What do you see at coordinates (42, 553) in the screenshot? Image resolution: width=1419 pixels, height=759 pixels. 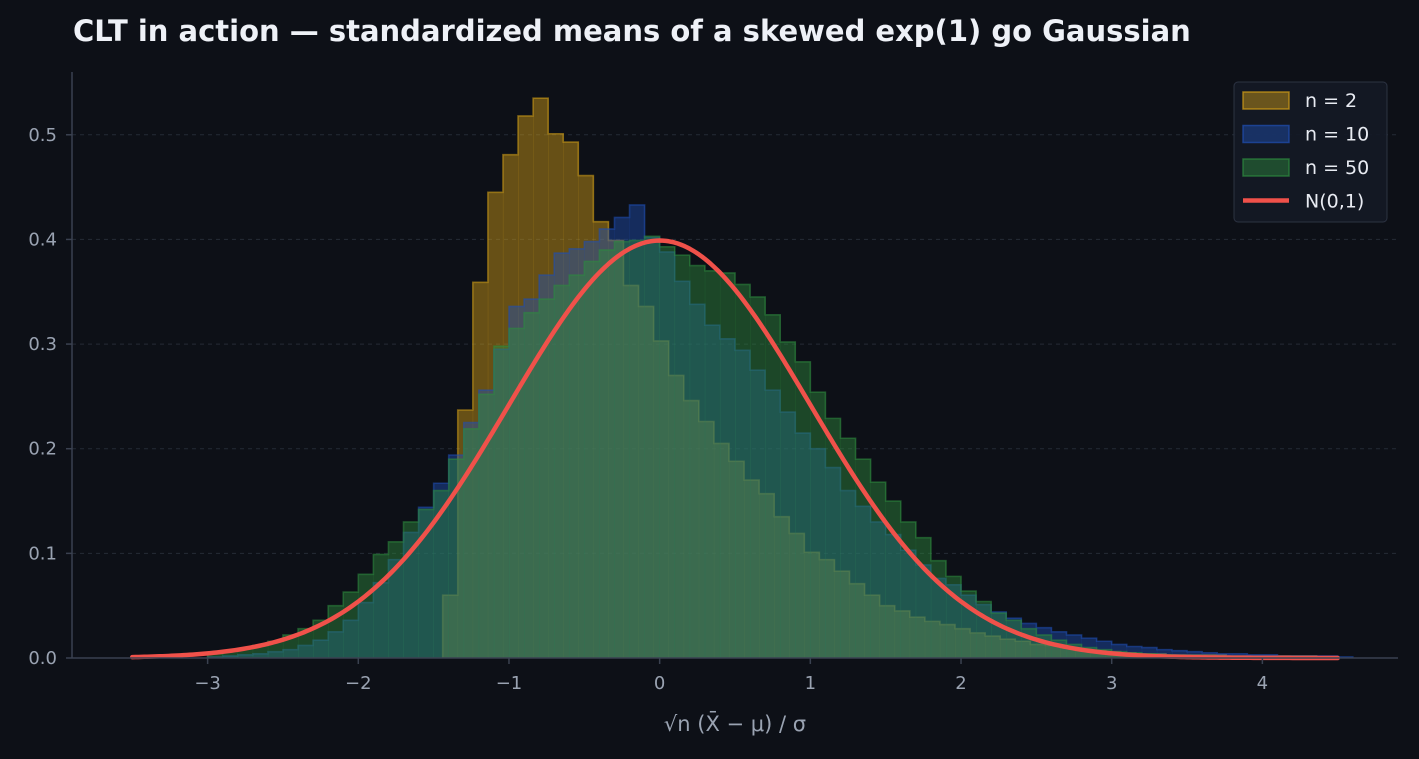 I see `y-tick-label: 0.1` at bounding box center [42, 553].